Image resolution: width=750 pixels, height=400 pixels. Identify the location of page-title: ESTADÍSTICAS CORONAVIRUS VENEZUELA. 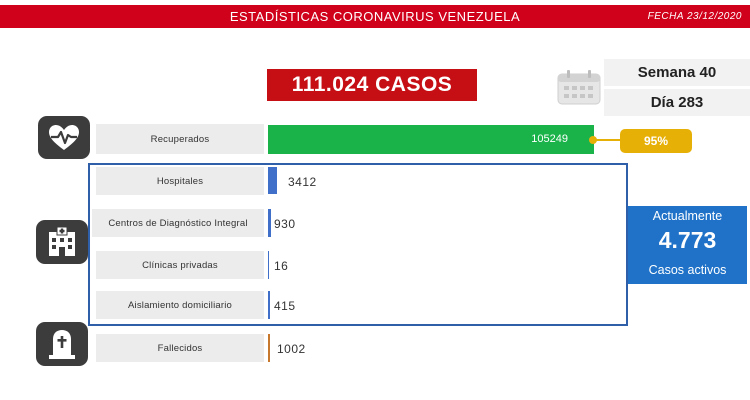
(375, 16).